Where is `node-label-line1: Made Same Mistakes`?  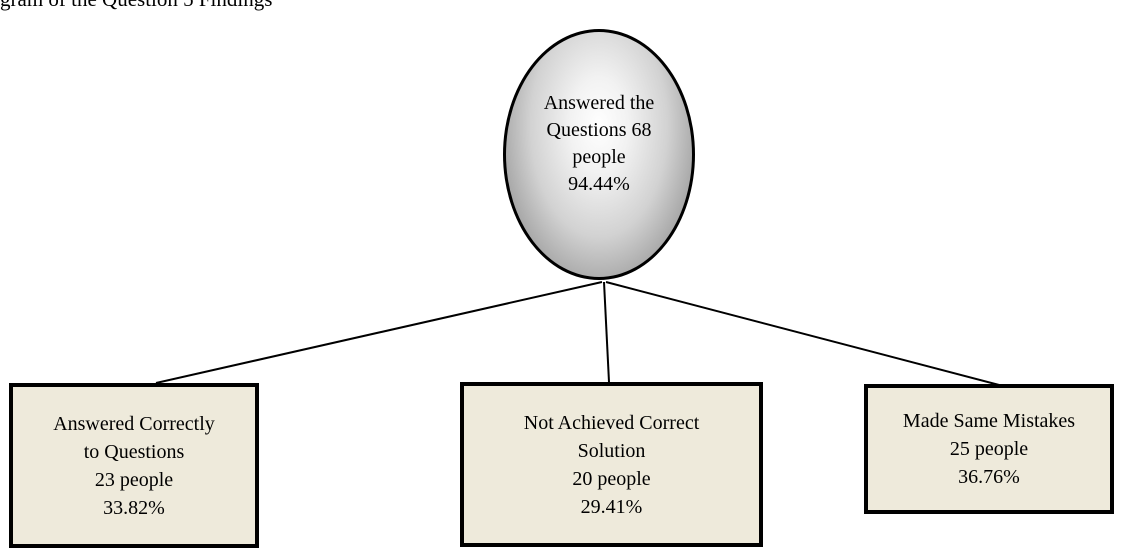 node-label-line1: Made Same Mistakes is located at coordinates (989, 421).